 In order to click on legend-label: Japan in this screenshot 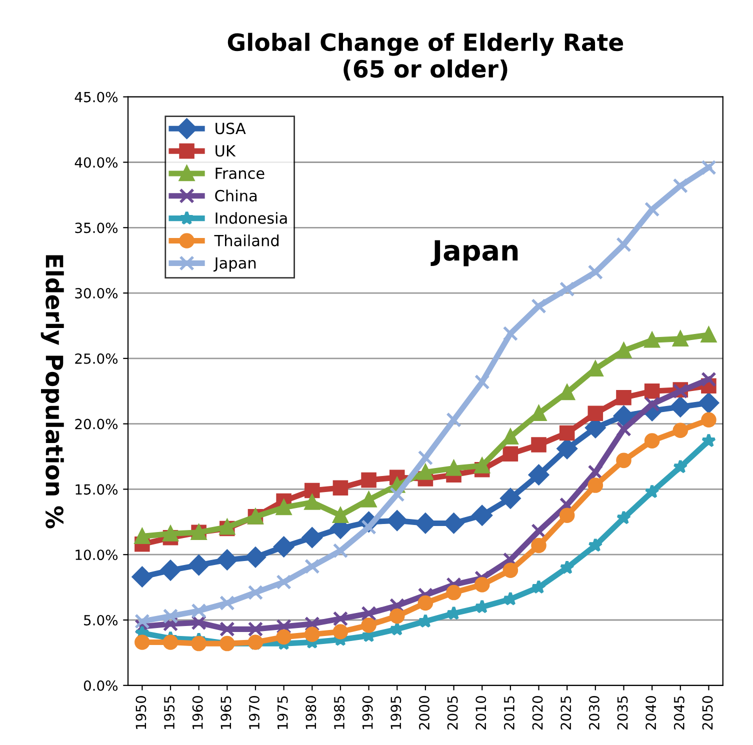, I will do `click(234, 264)`.